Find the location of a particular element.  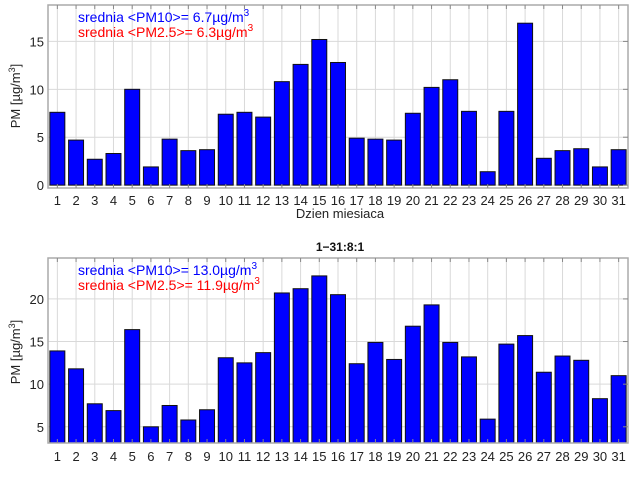

x-tick-label: 10 is located at coordinates (226, 200).